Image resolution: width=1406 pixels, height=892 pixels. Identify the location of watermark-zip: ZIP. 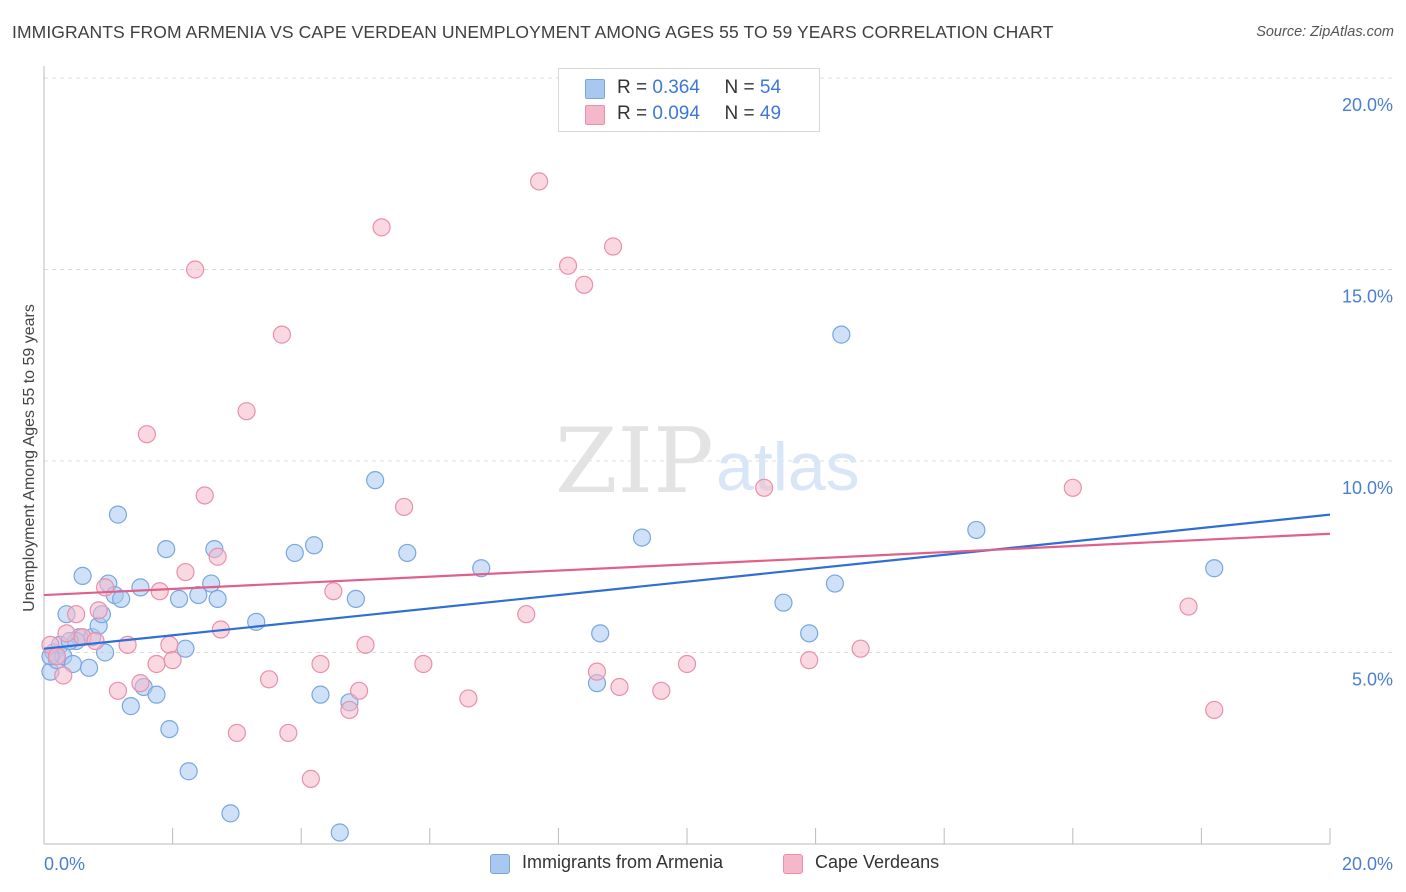
(634, 461).